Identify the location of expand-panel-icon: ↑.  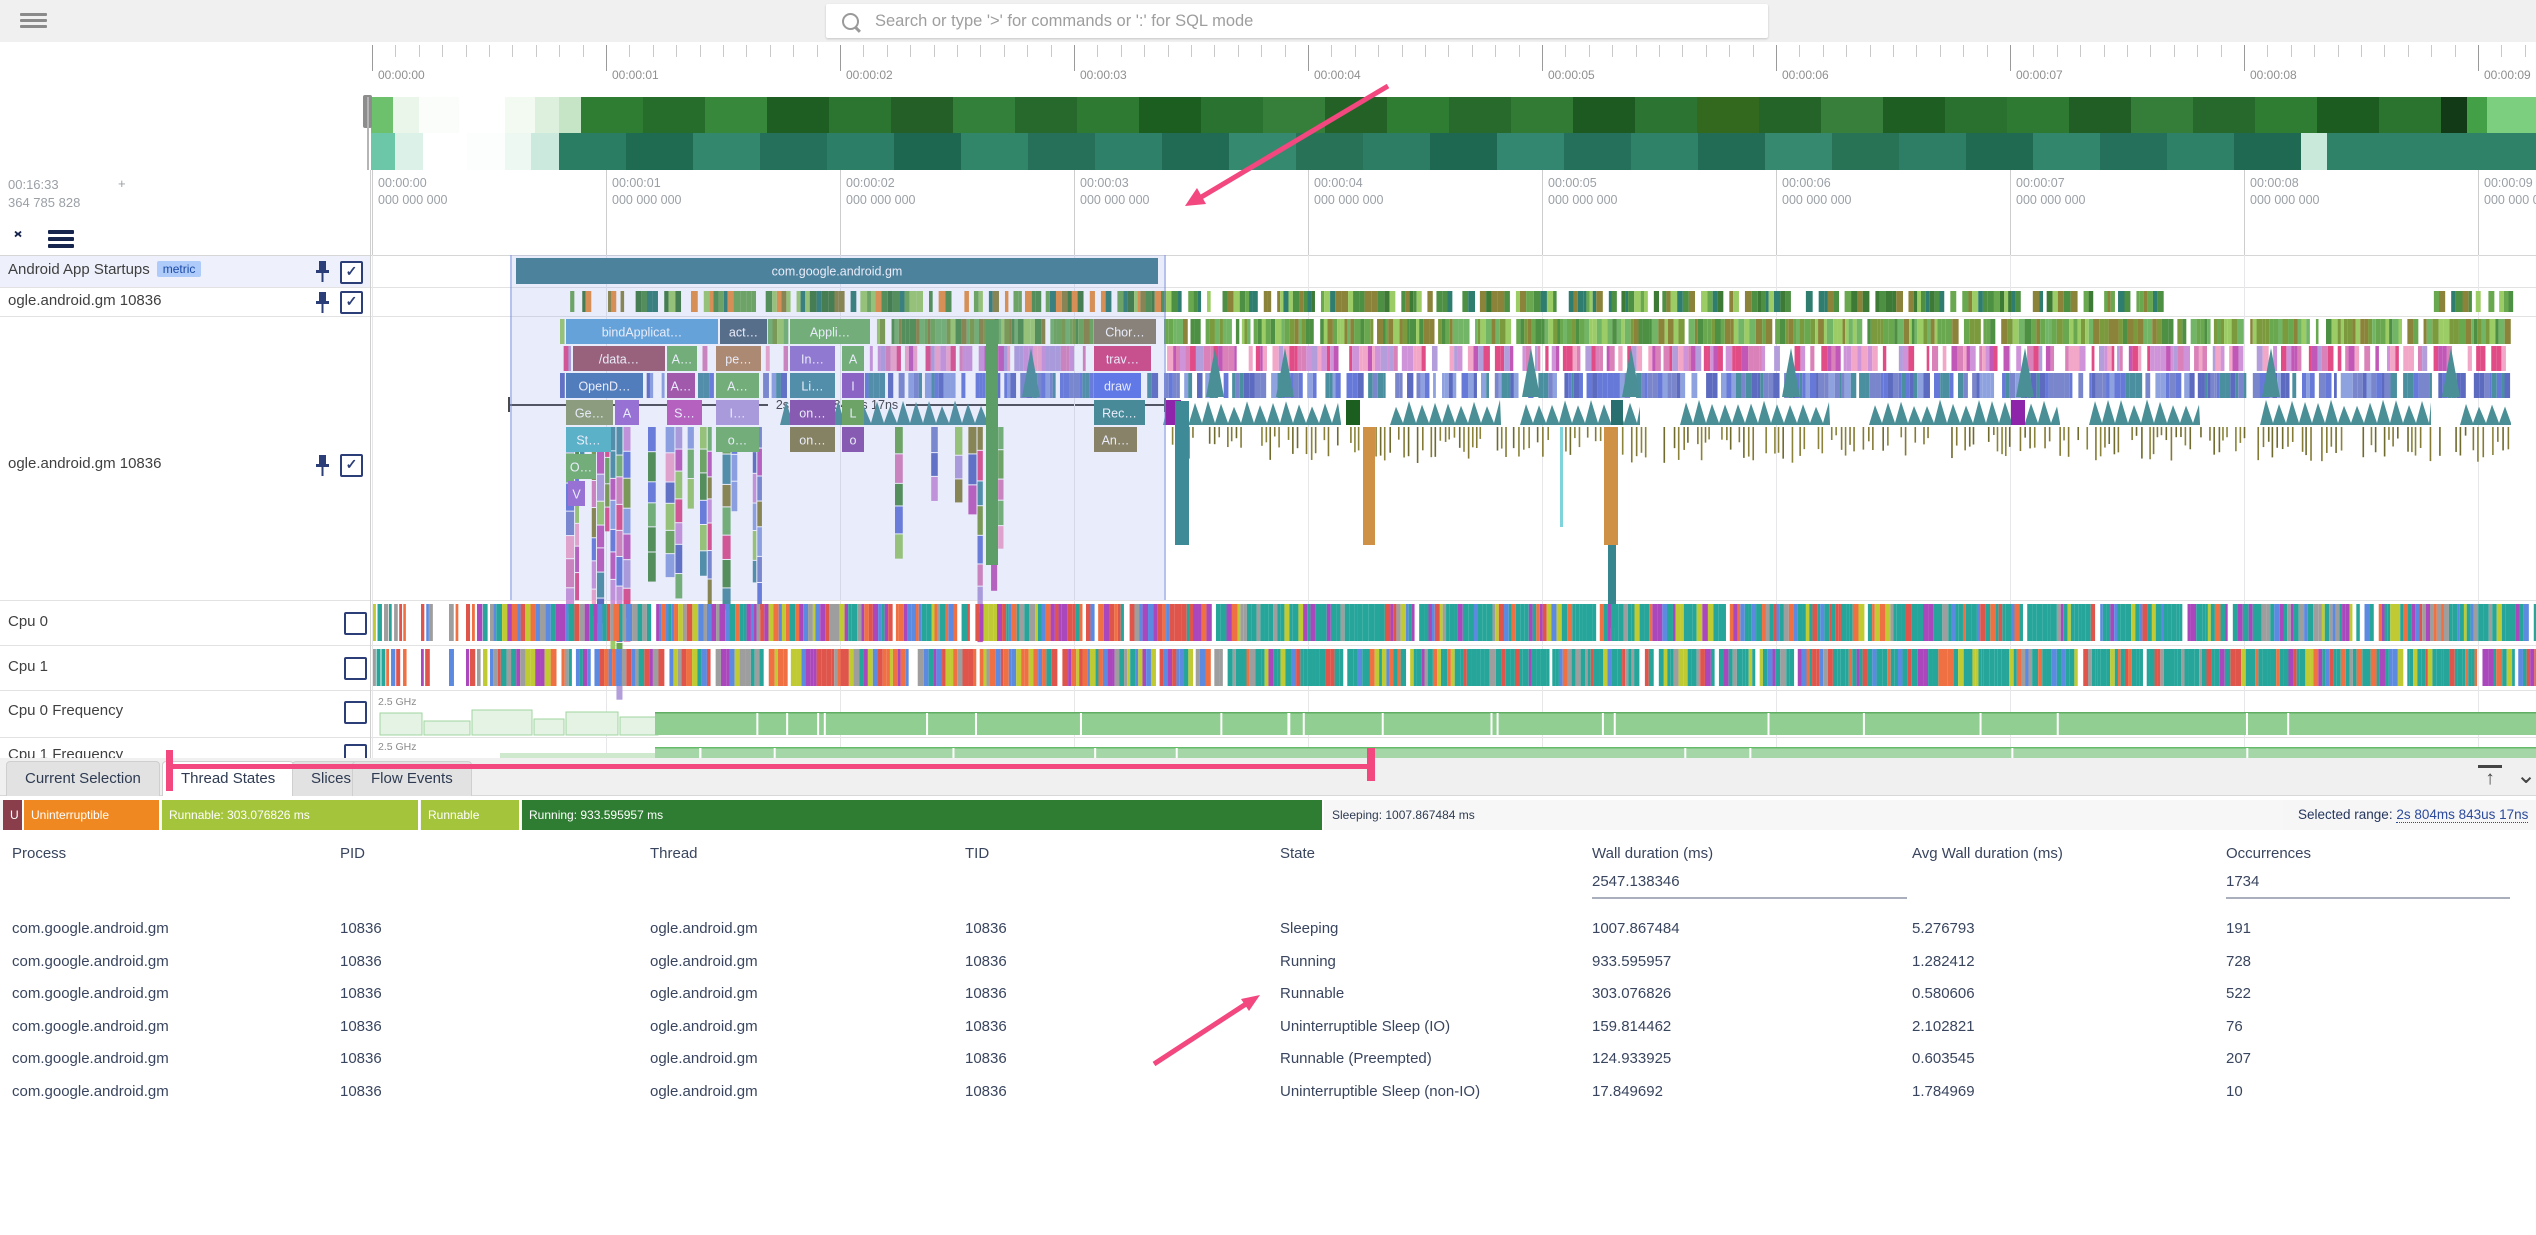
(2490, 777).